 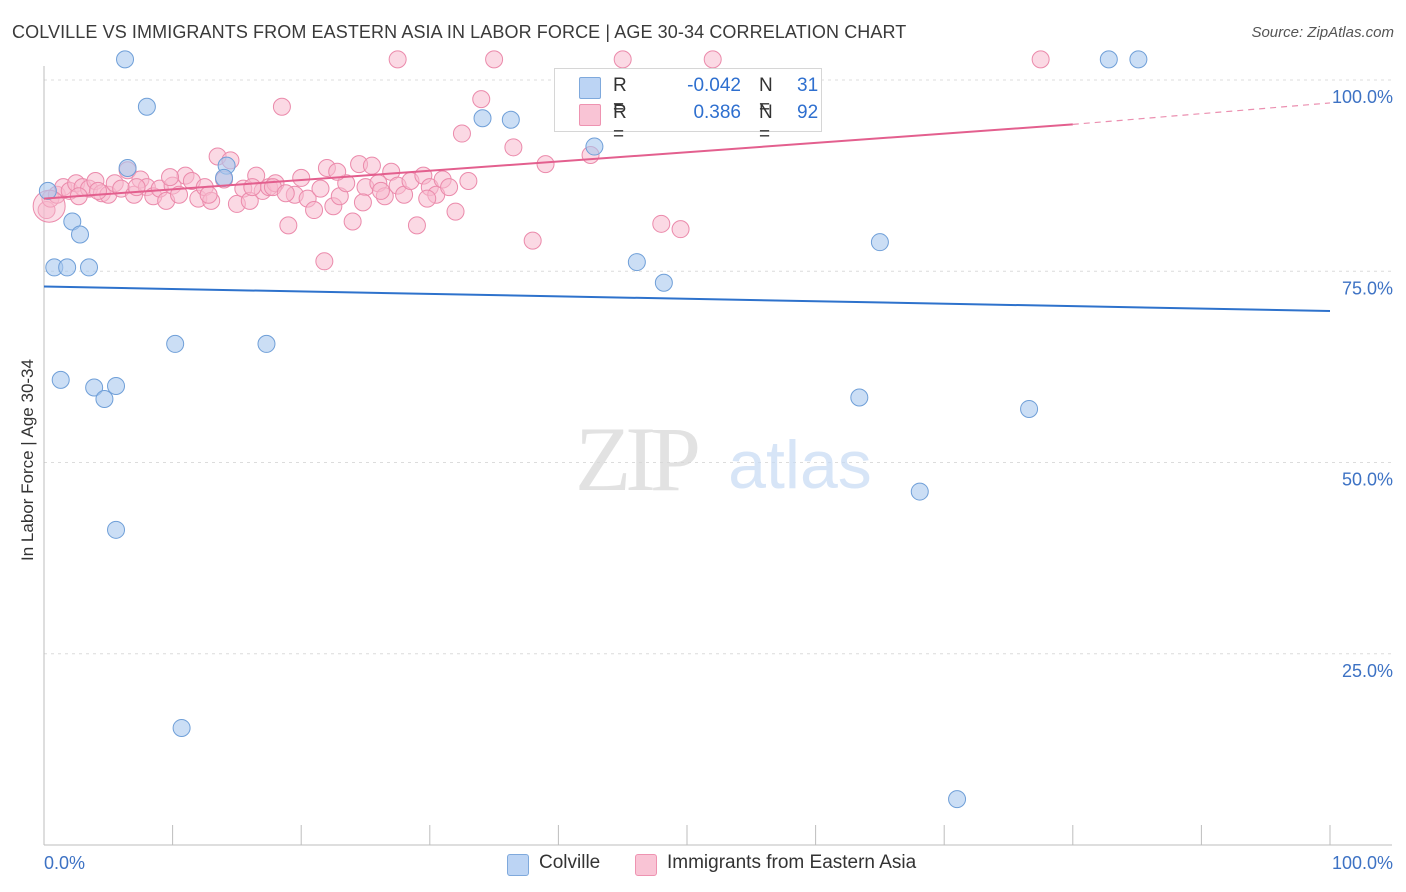 I want to click on y-tick-label: 75.0%, so click(x=1367, y=288).